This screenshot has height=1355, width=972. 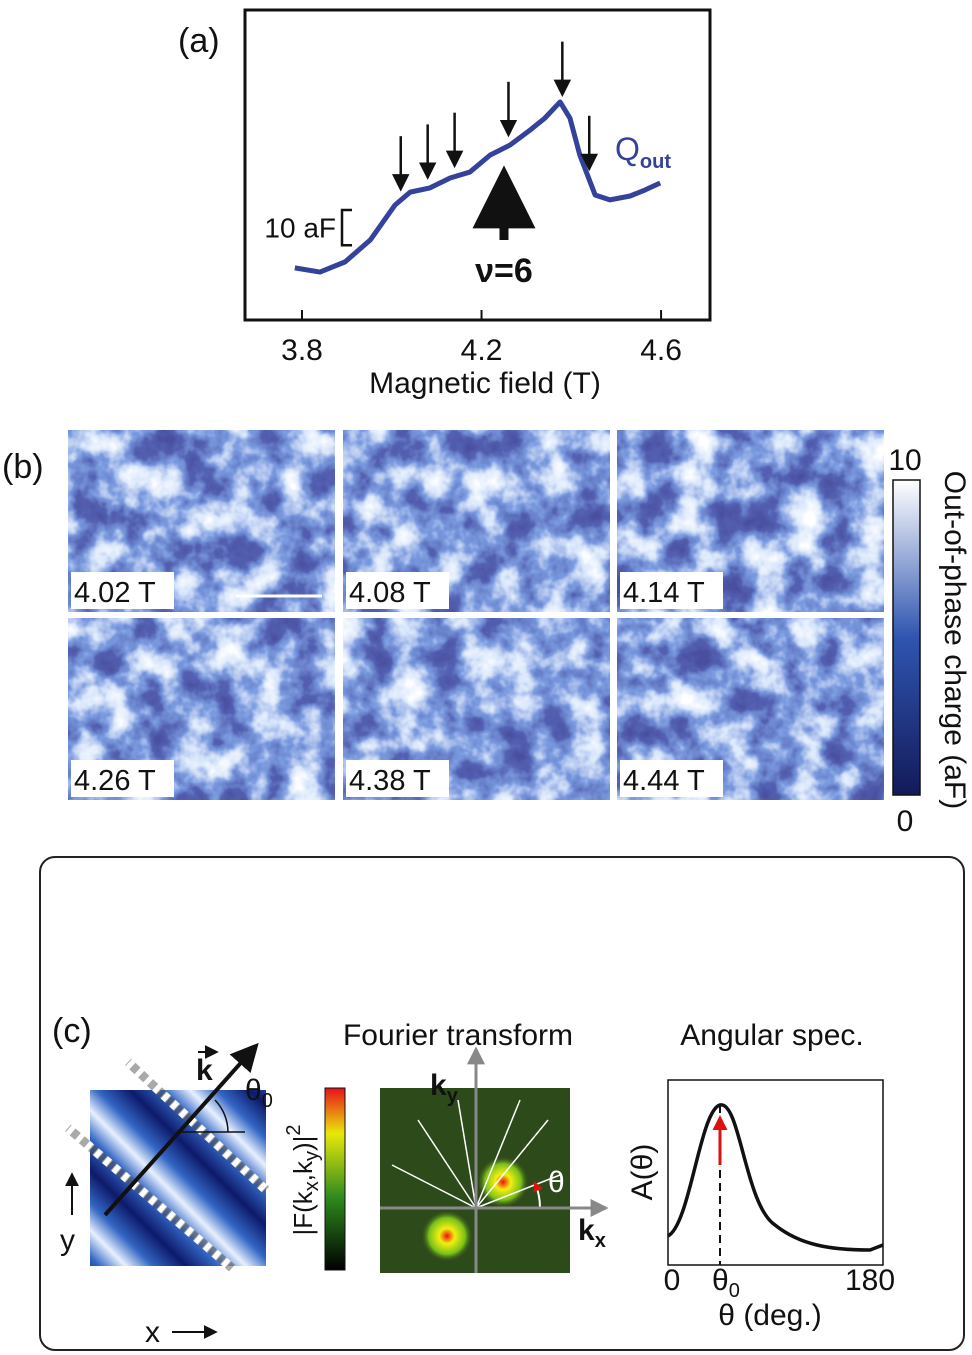 I want to click on ky-label: ky, so click(x=444, y=1088).